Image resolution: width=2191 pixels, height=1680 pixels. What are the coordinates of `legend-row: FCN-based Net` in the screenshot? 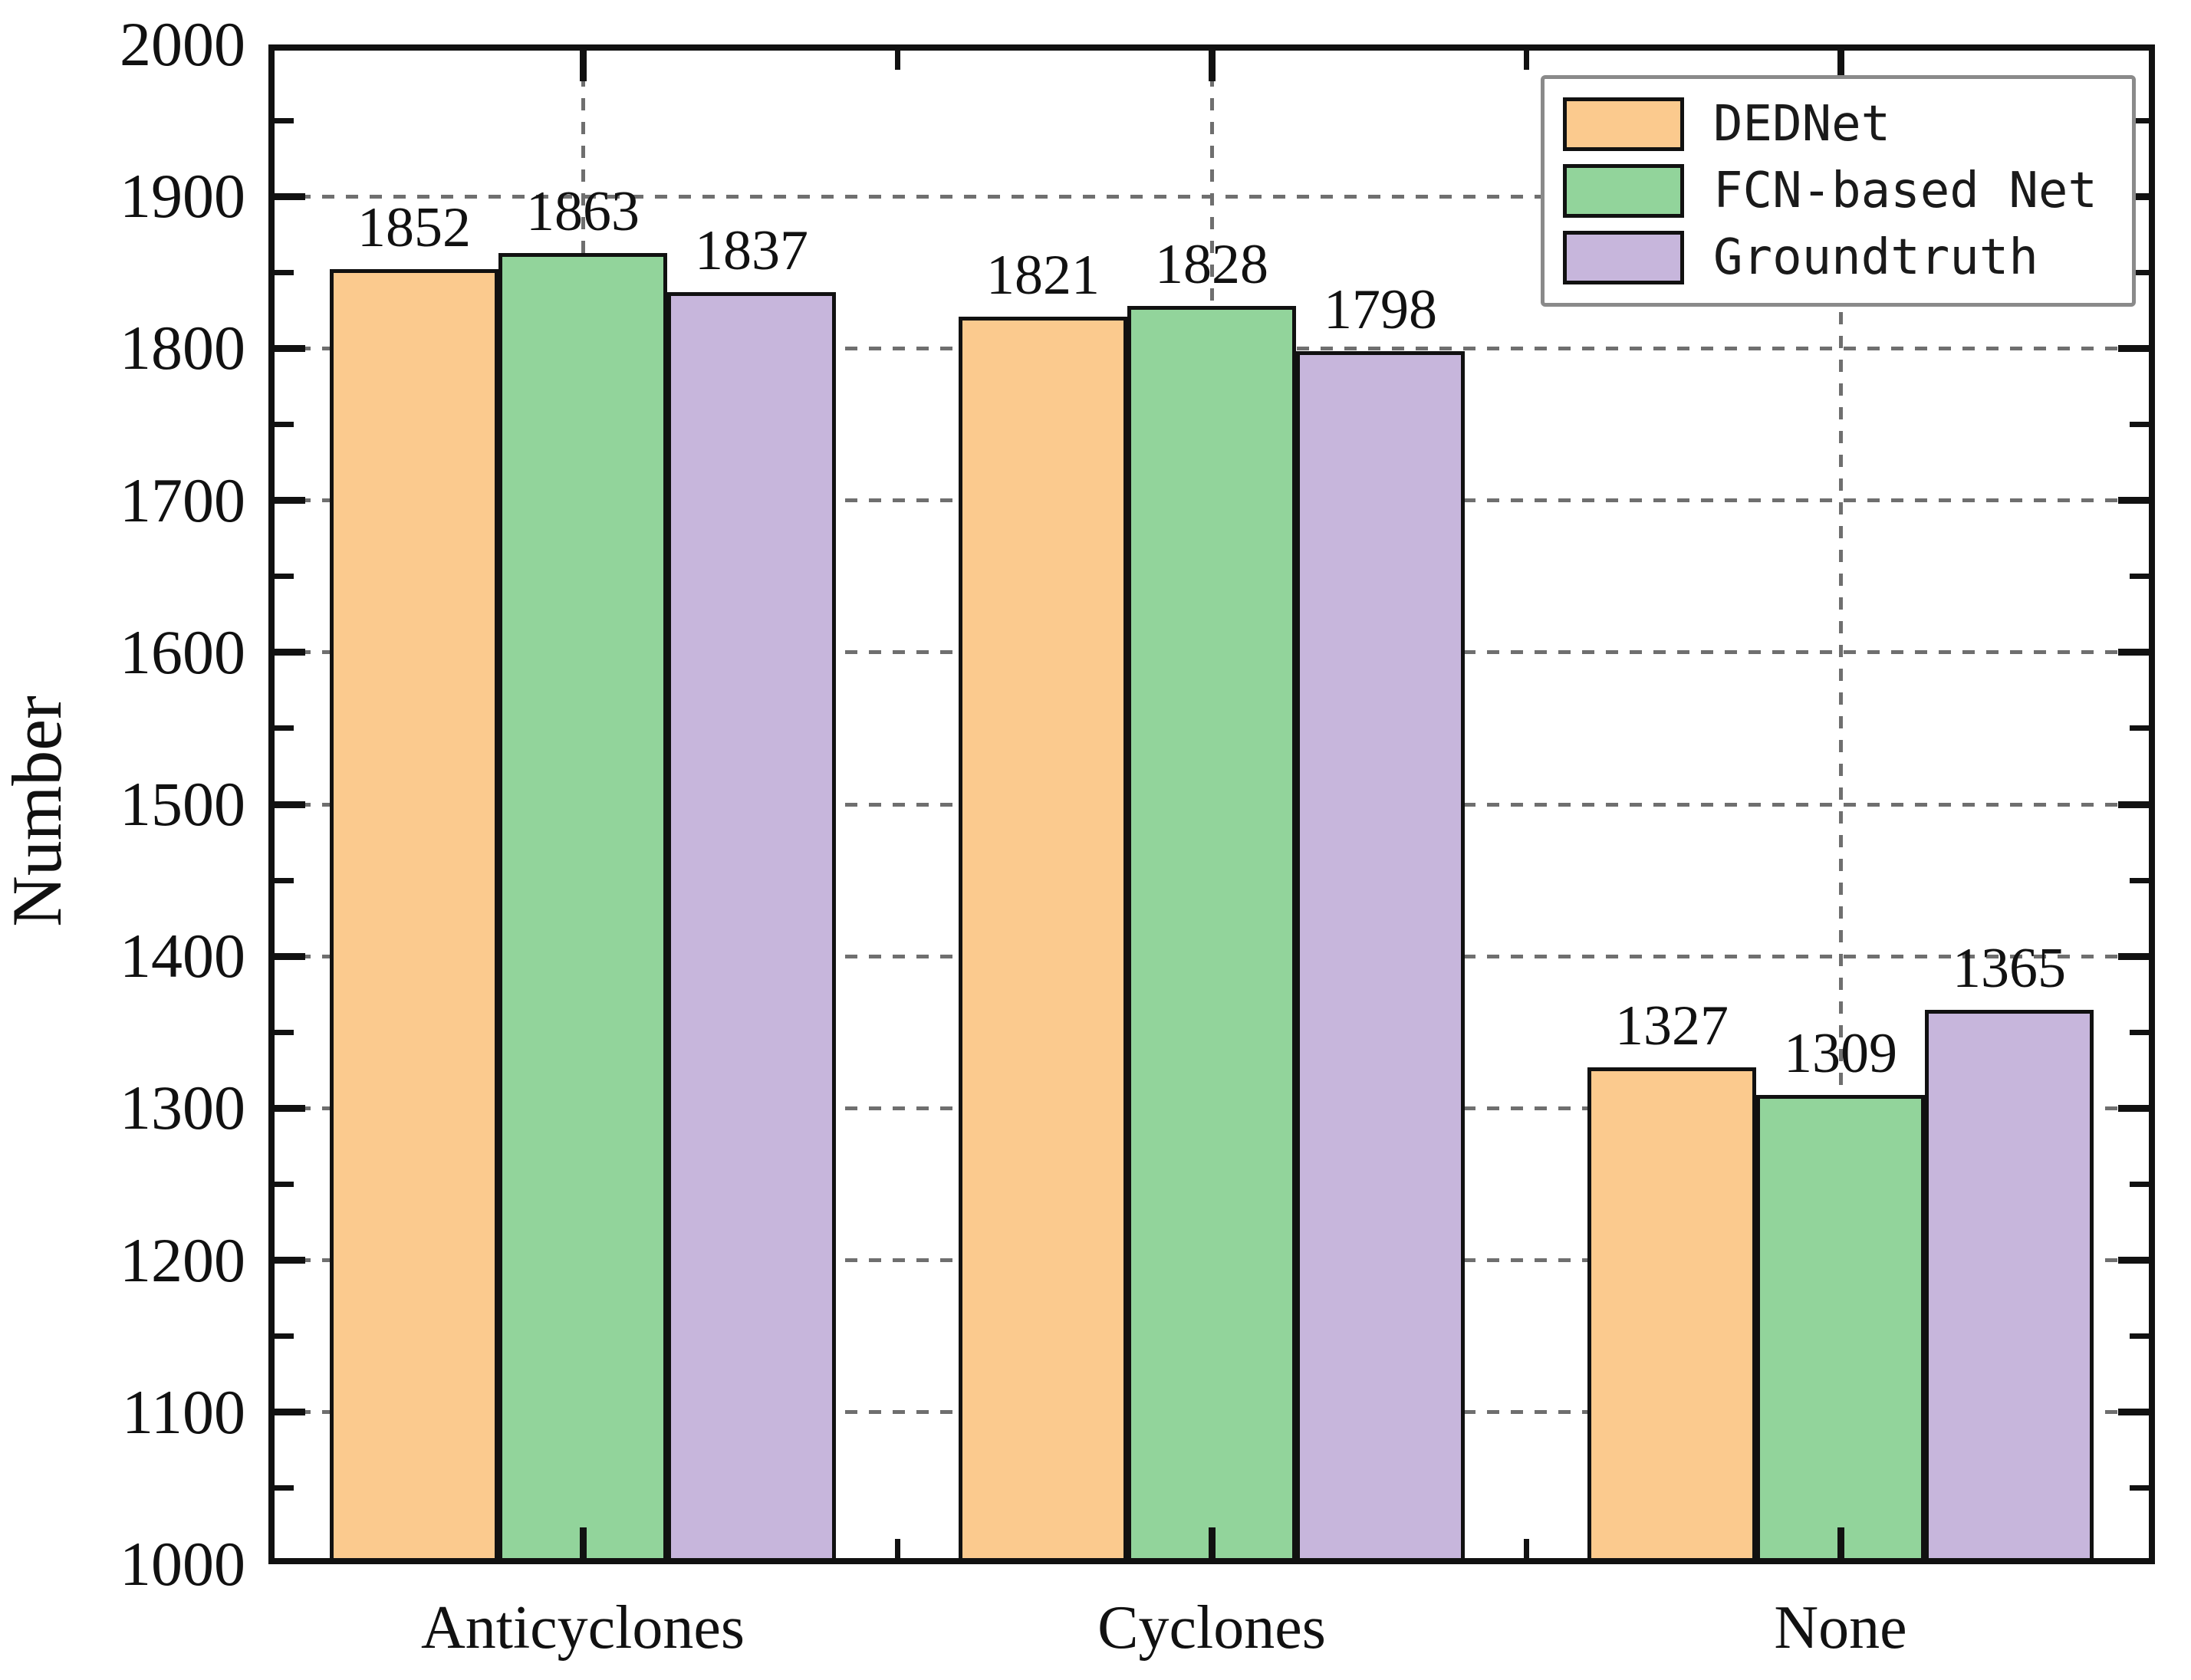 It's located at (1838, 191).